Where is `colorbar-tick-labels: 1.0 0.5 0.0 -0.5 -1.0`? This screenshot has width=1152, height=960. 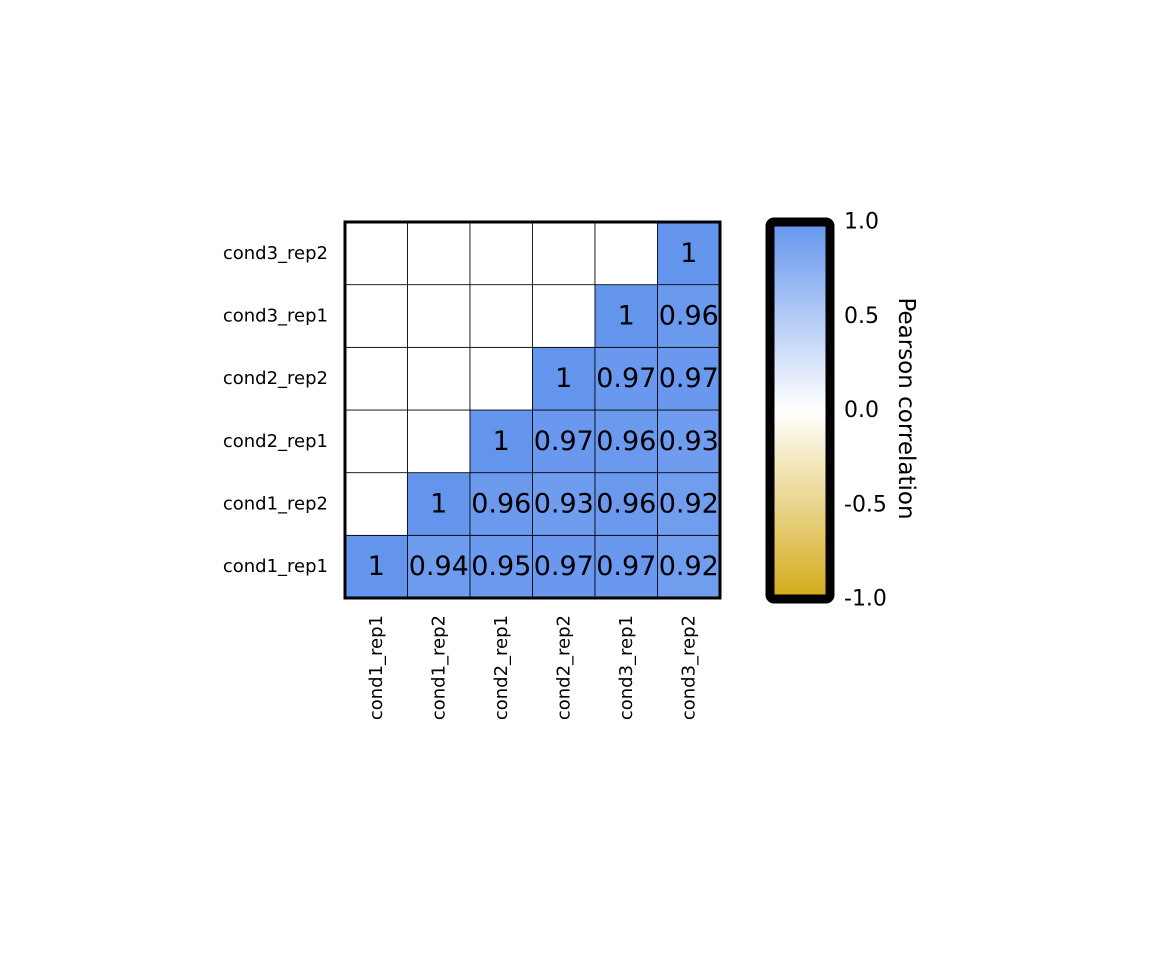 colorbar-tick-labels: 1.0 0.5 0.0 -0.5 -1.0 is located at coordinates (865, 411).